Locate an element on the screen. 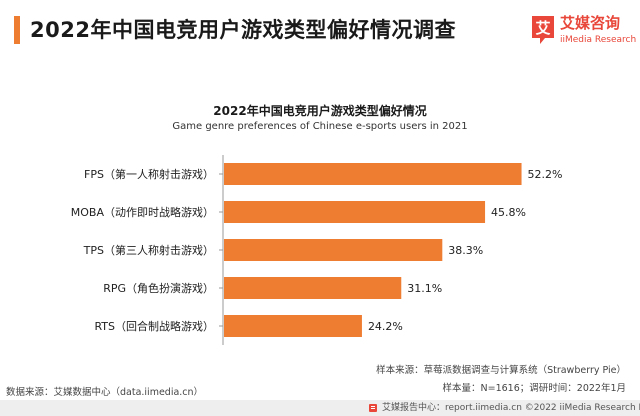 This screenshot has height=416, width=640. category-label: FPS（第一人称射击游戏） is located at coordinates (149, 174).